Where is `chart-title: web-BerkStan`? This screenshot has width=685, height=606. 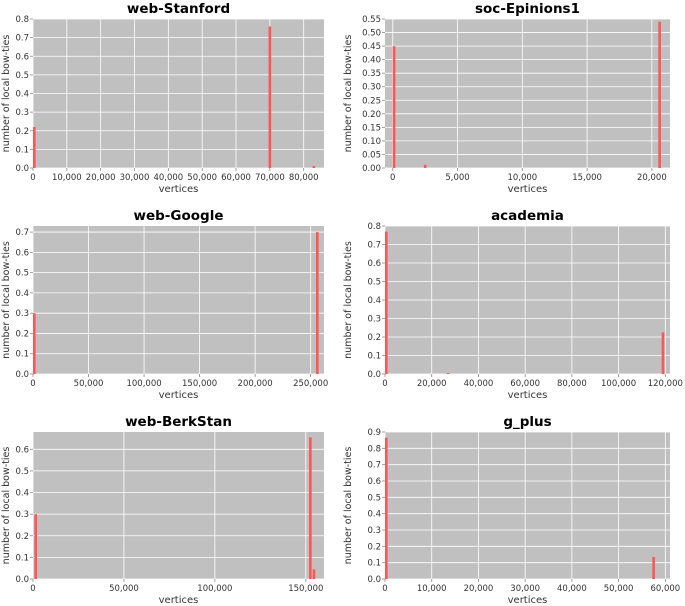 chart-title: web-BerkStan is located at coordinates (178, 422).